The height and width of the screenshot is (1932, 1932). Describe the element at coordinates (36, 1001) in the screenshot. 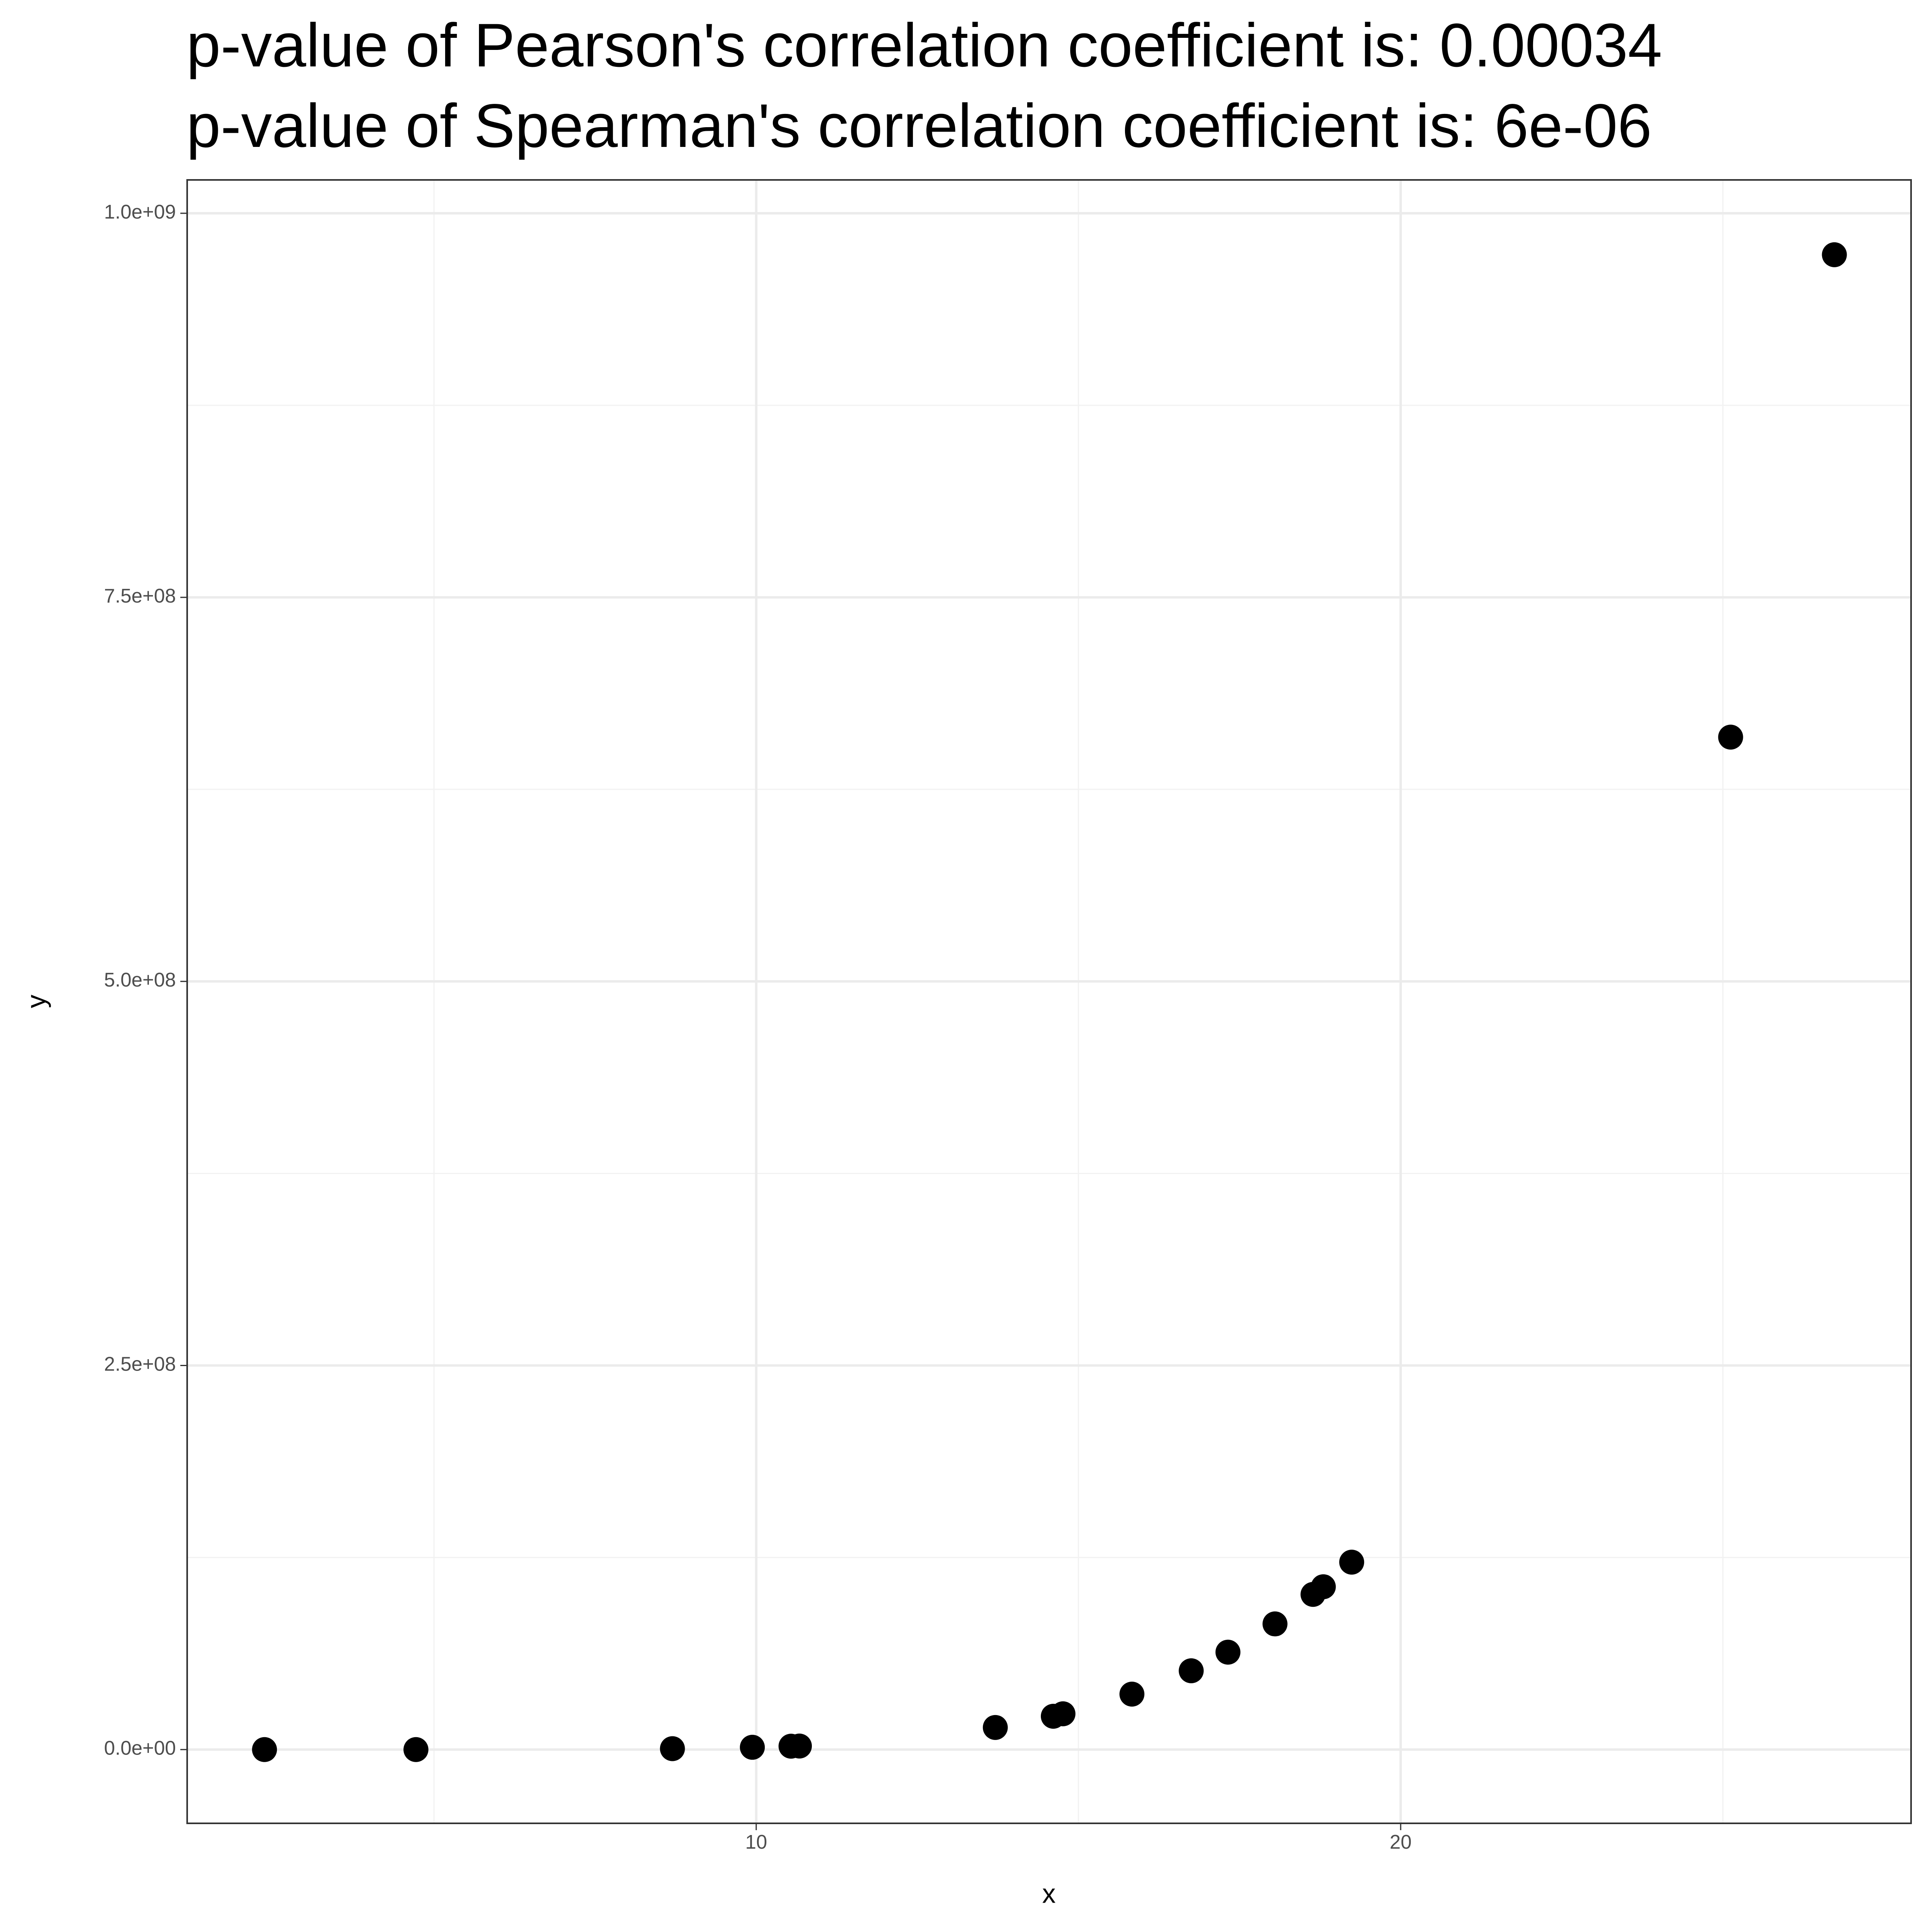

I see `y-axis-title: y` at that location.